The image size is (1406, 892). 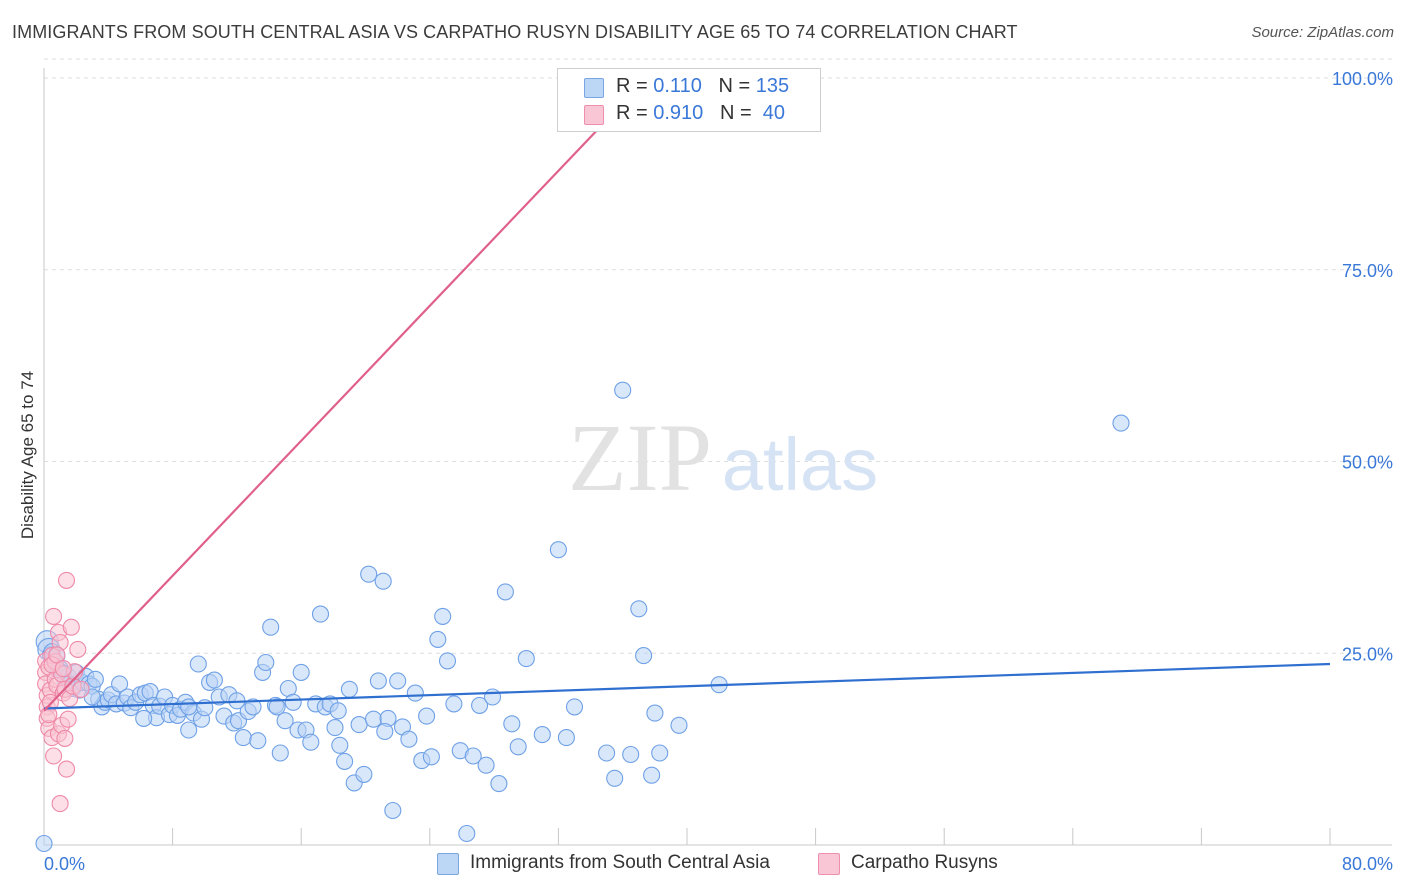 What do you see at coordinates (1367, 864) in the screenshot?
I see `x-tick-label-1: 80.0%` at bounding box center [1367, 864].